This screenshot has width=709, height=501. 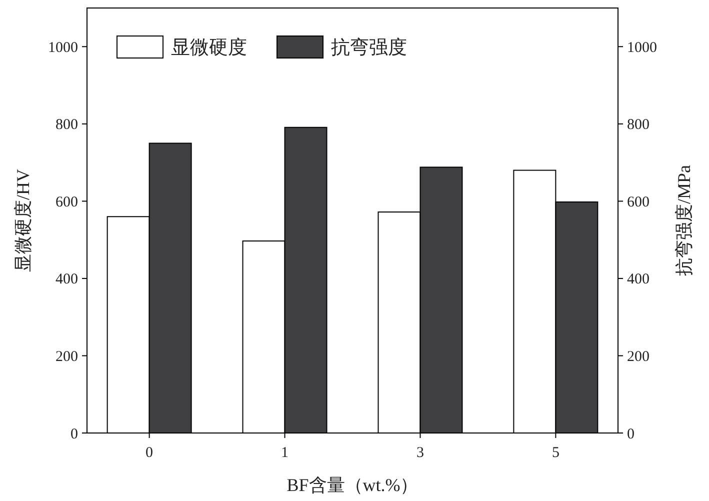 What do you see at coordinates (638, 356) in the screenshot?
I see `y2-tick-label: 200` at bounding box center [638, 356].